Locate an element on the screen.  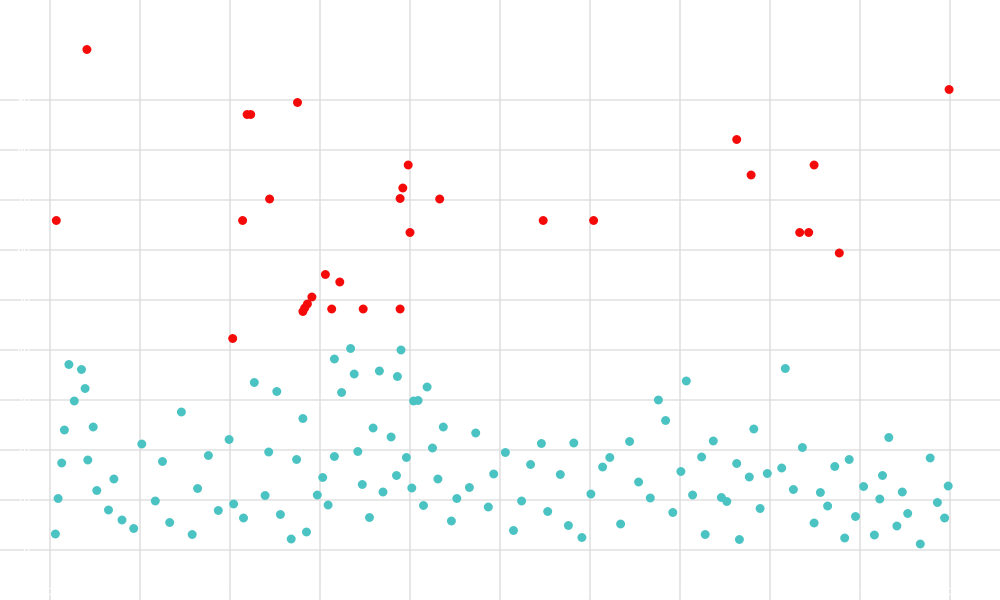
y-tick-label: 20 is located at coordinates (23, 450).